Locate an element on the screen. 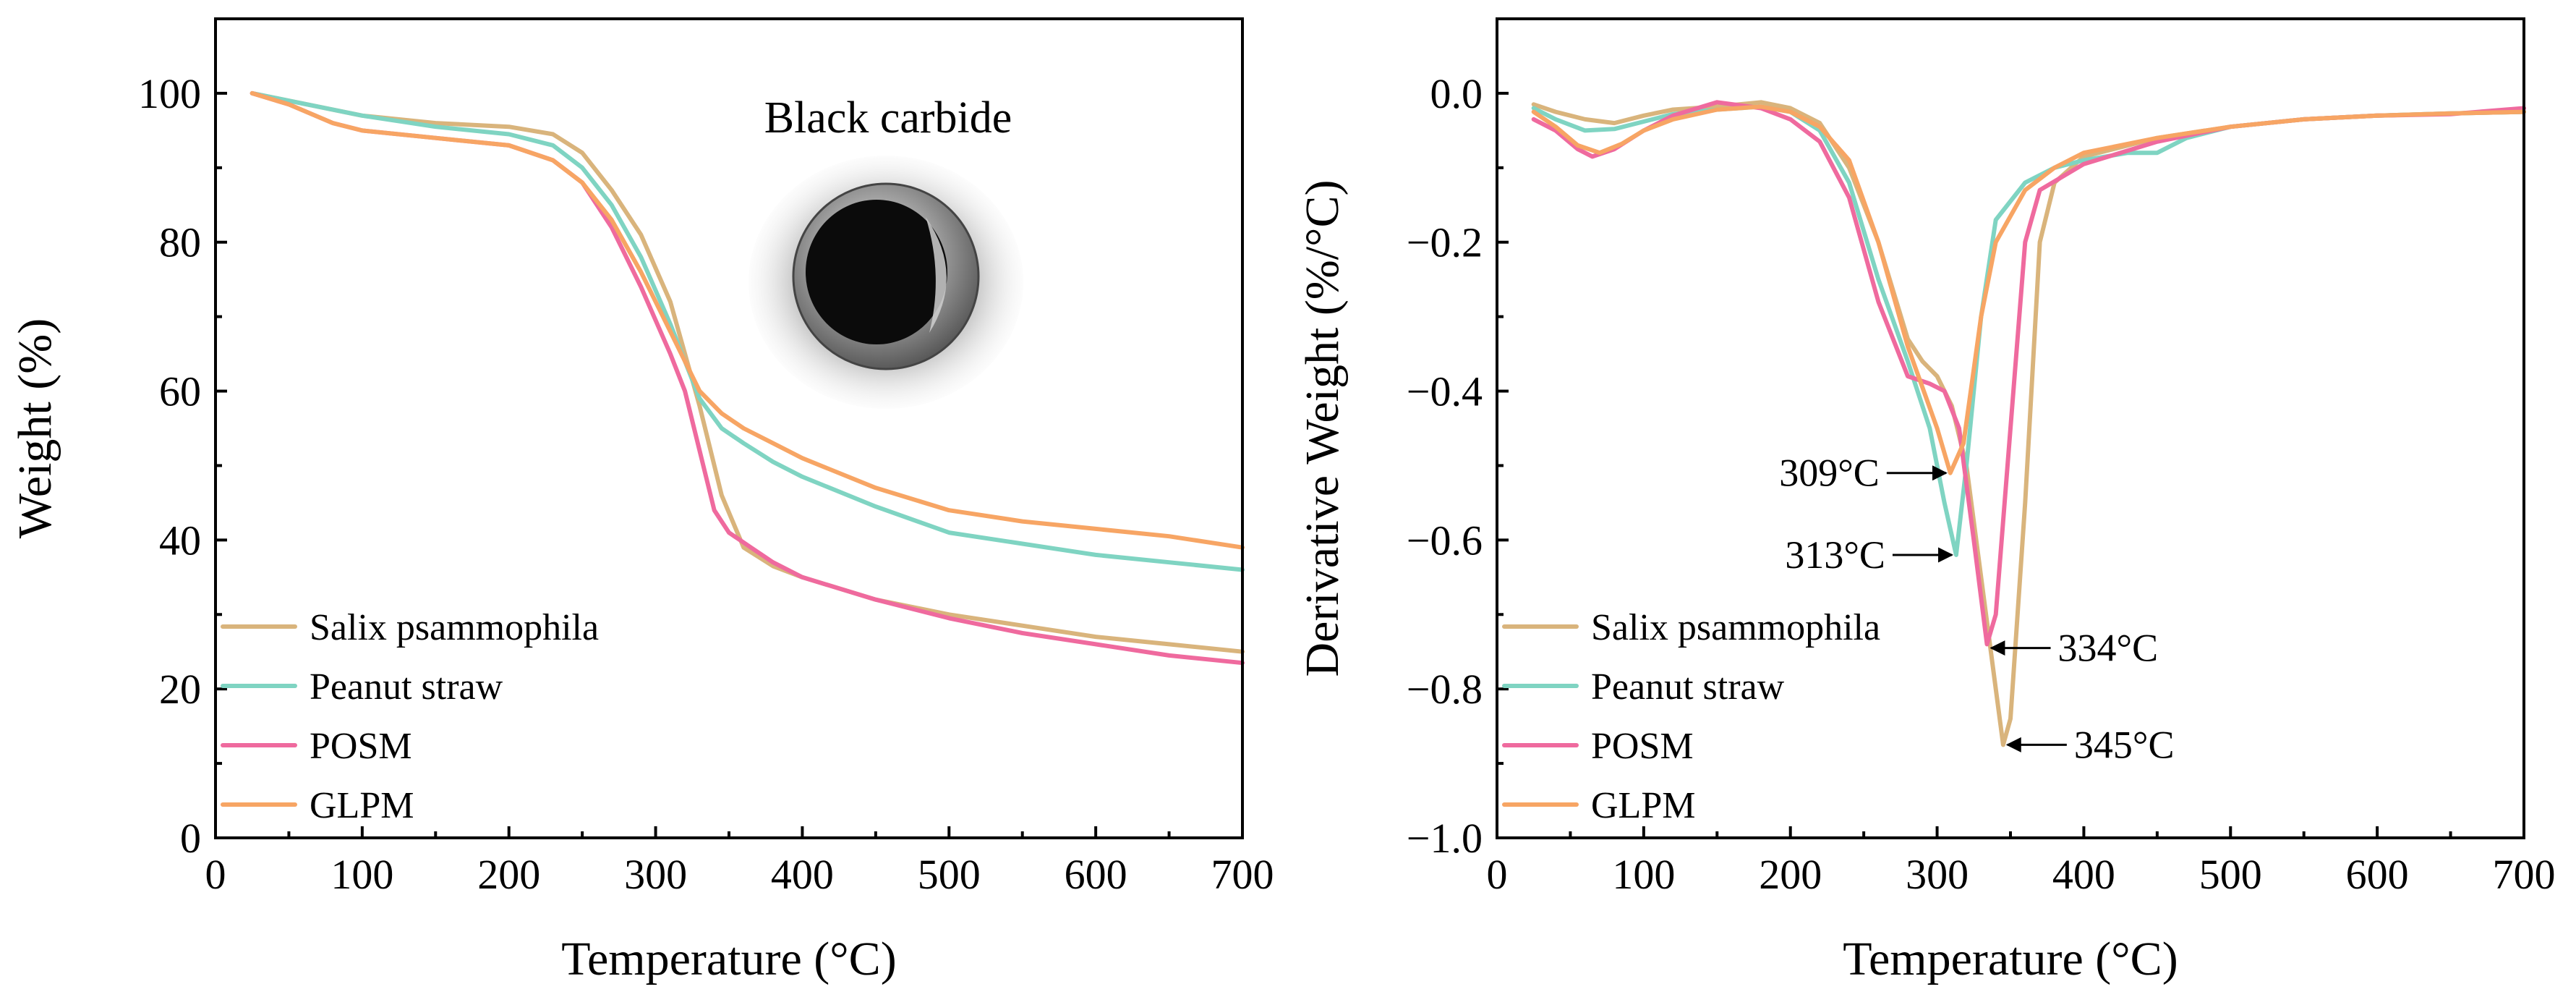 The width and height of the screenshot is (2576, 1005). derivative-y-tick-label: −0.2 is located at coordinates (1445, 242).